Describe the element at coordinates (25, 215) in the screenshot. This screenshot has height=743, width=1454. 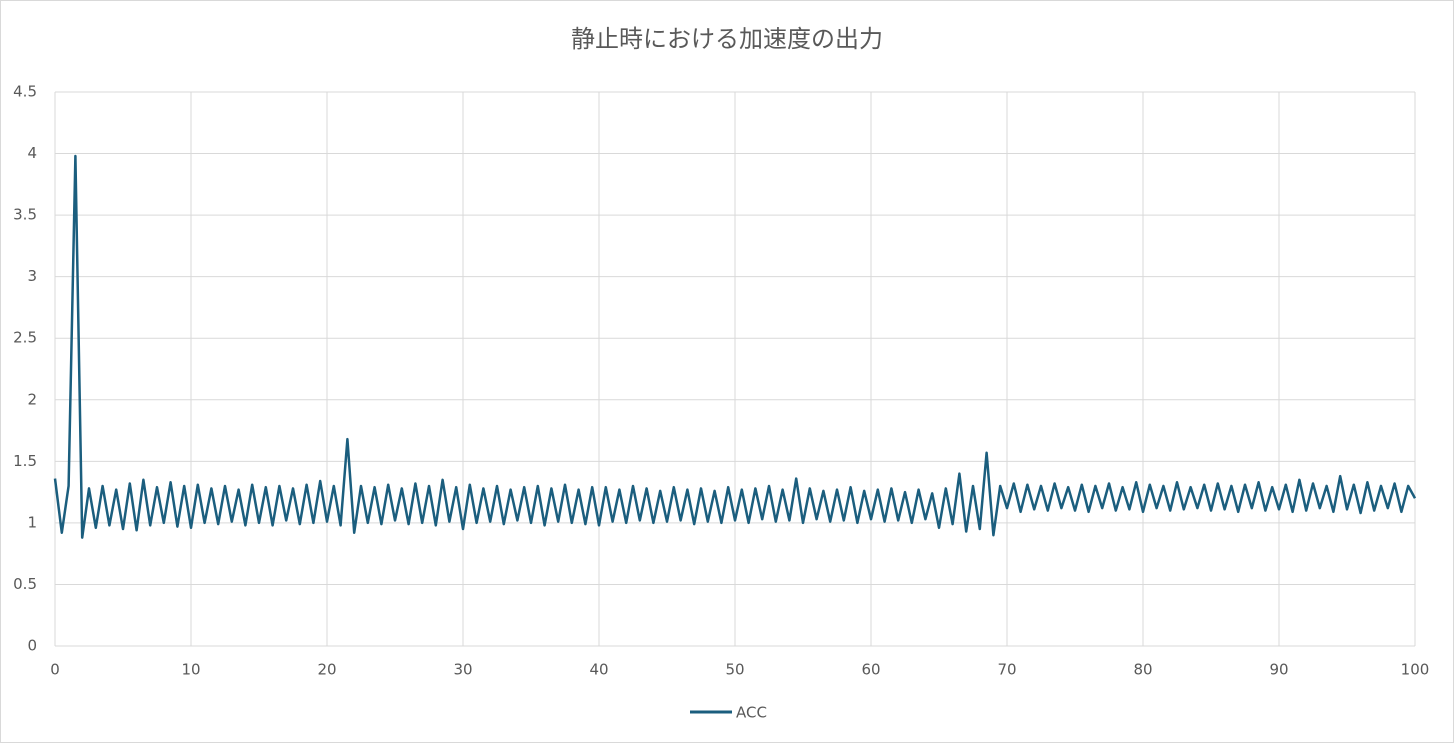
I see `y-tick-label: 3.5` at that location.